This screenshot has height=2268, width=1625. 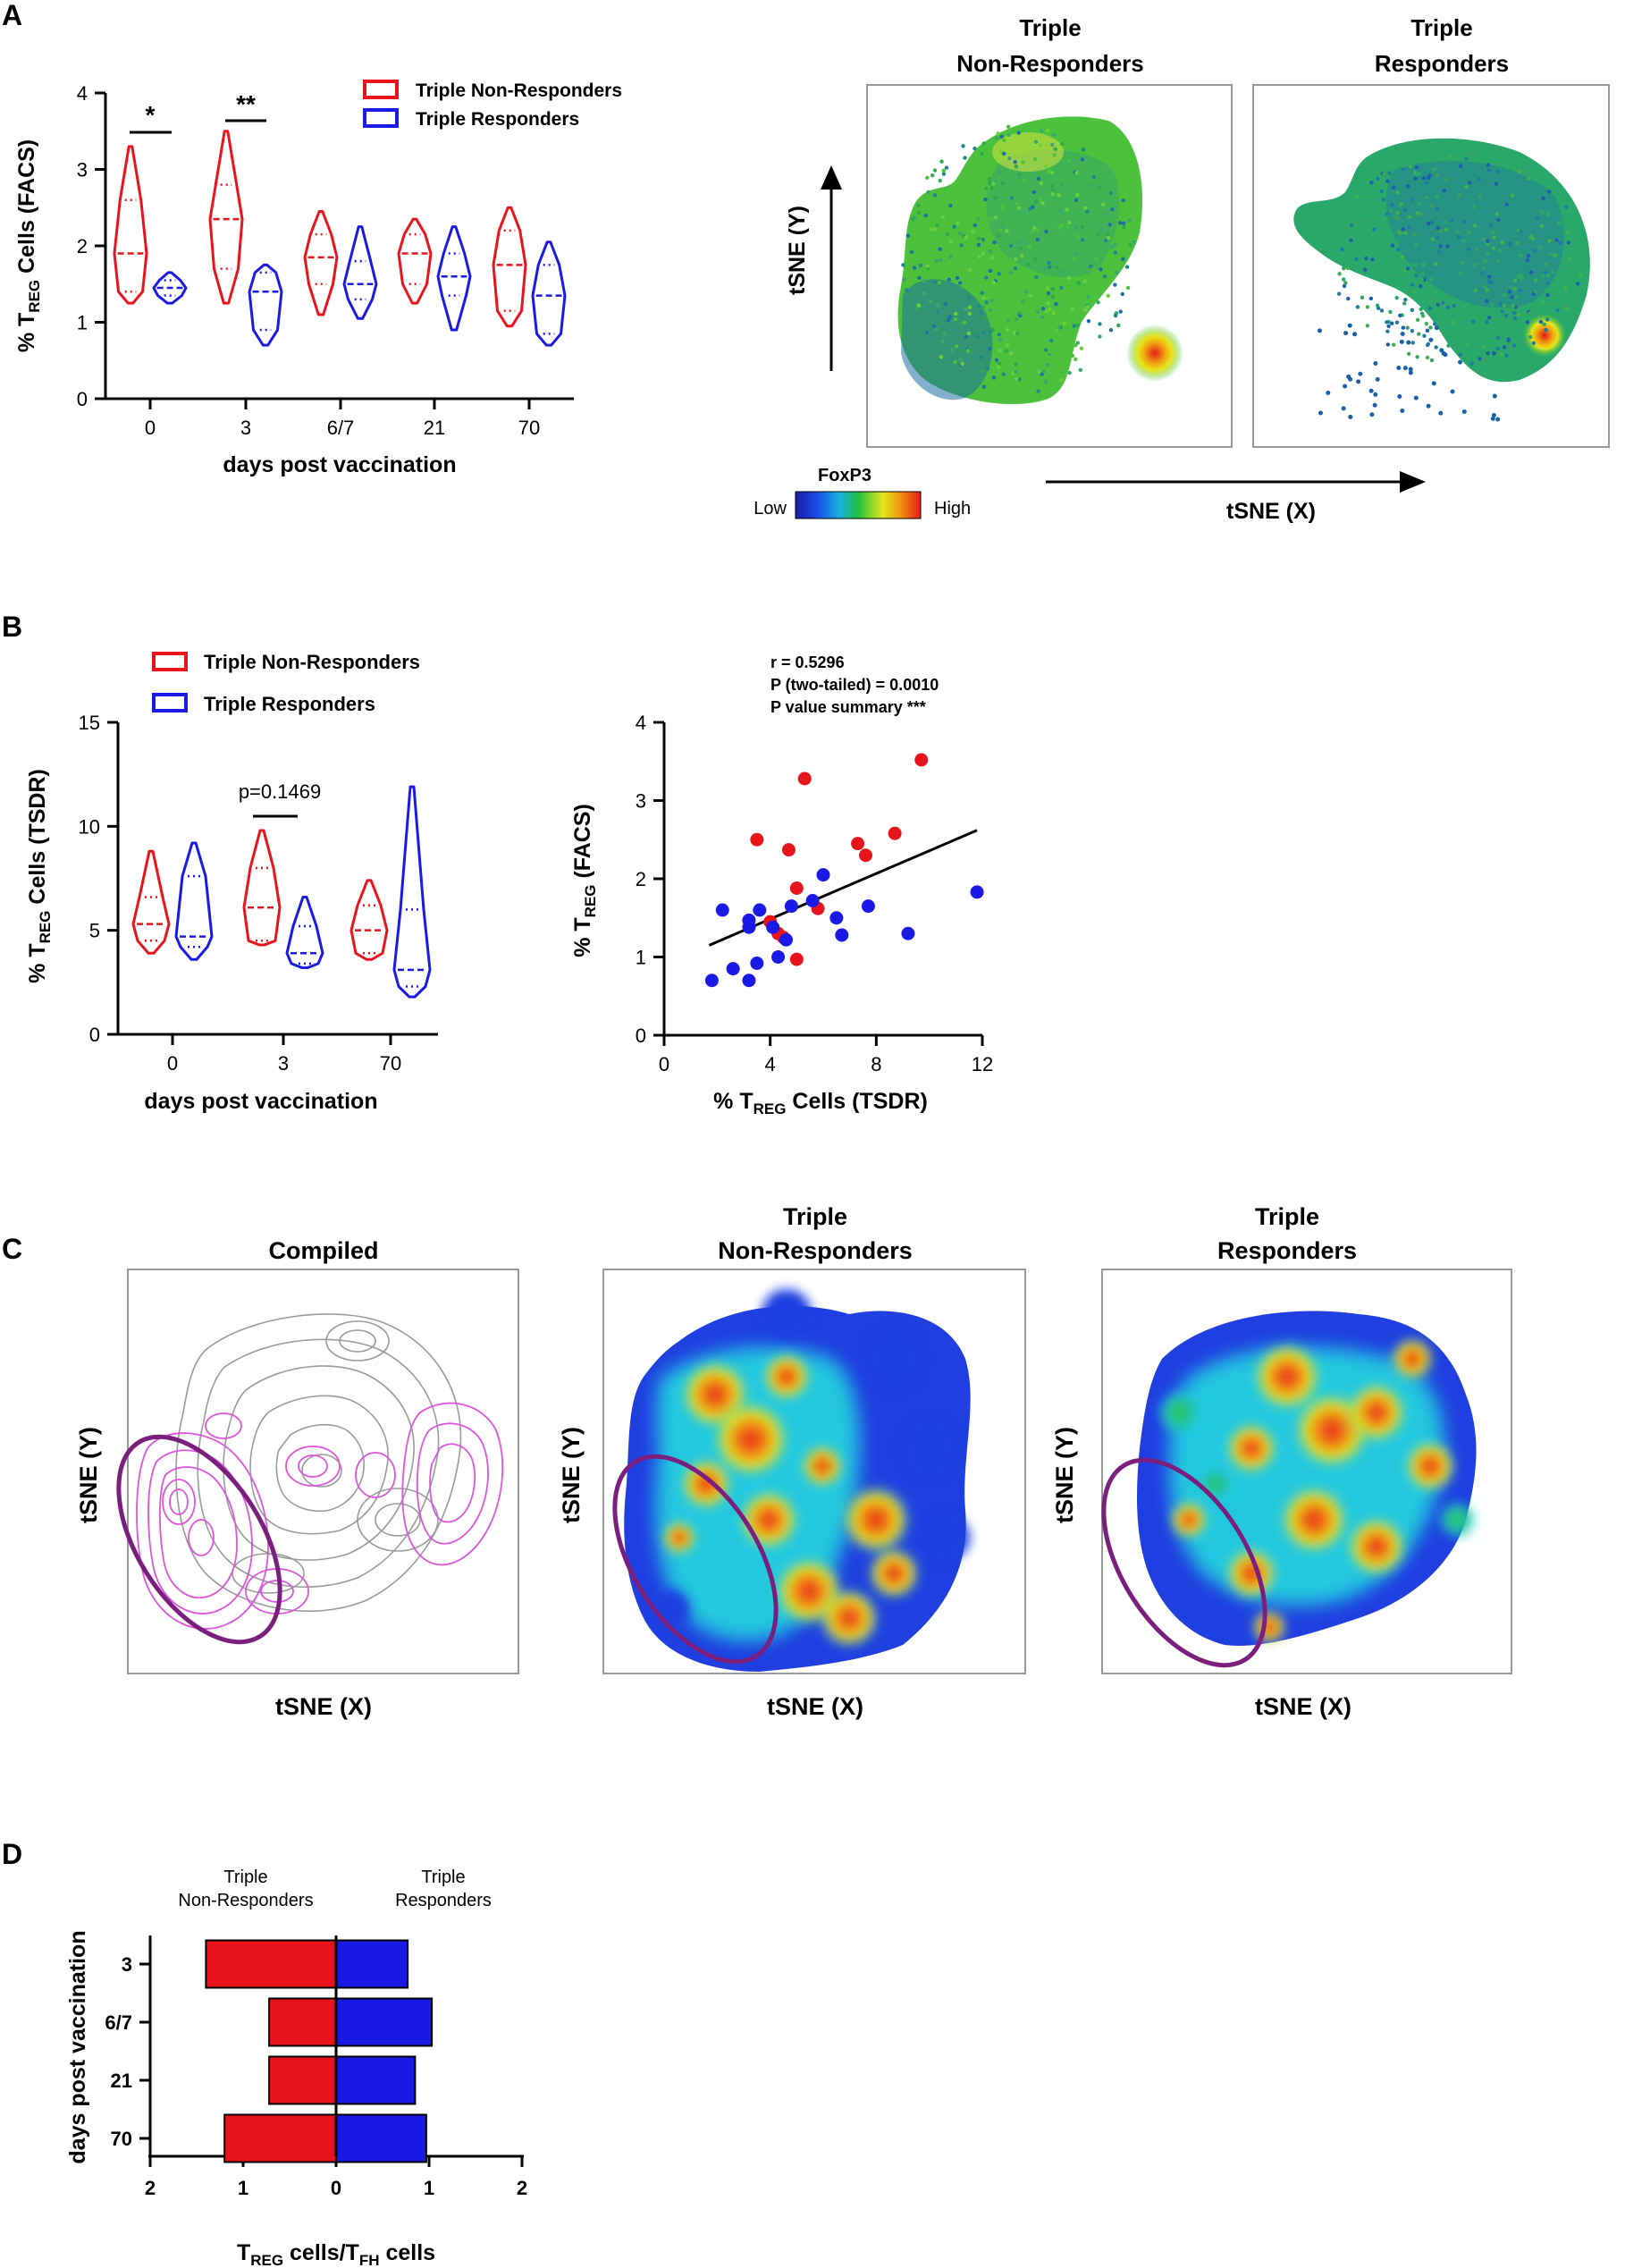 I want to click on tsne-c-frame-compiled, so click(x=323, y=1471).